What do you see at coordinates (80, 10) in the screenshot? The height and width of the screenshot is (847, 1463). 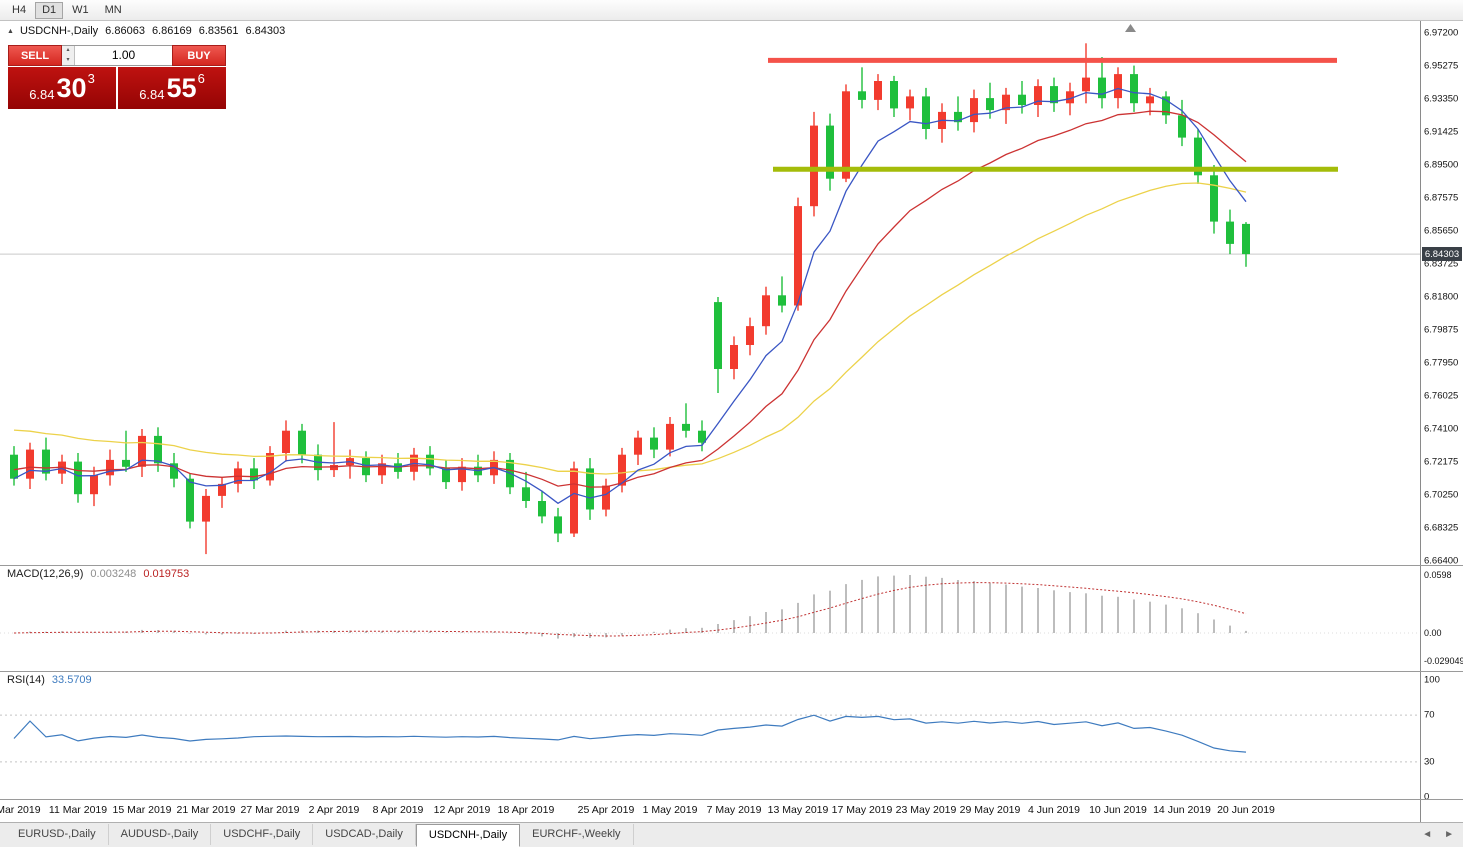 I see `period-button-w1: W1` at bounding box center [80, 10].